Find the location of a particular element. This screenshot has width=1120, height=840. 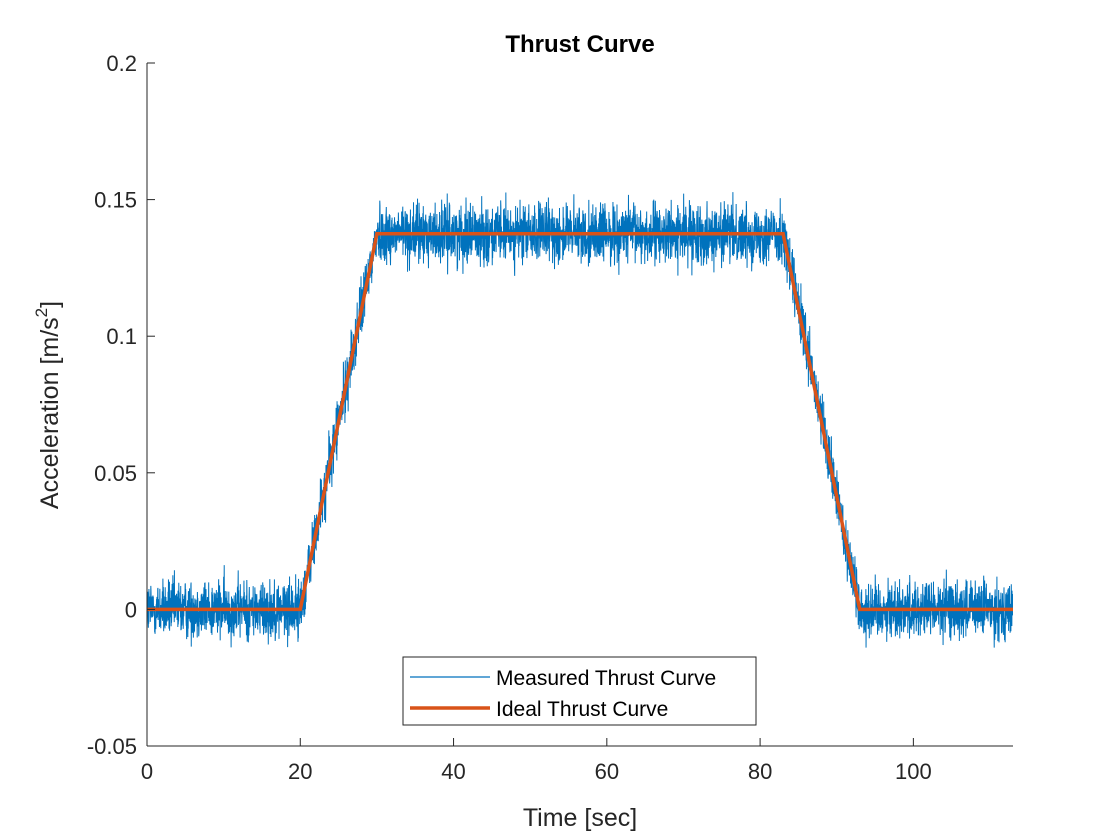

x-axis-label: Time [sec] is located at coordinates (580, 818).